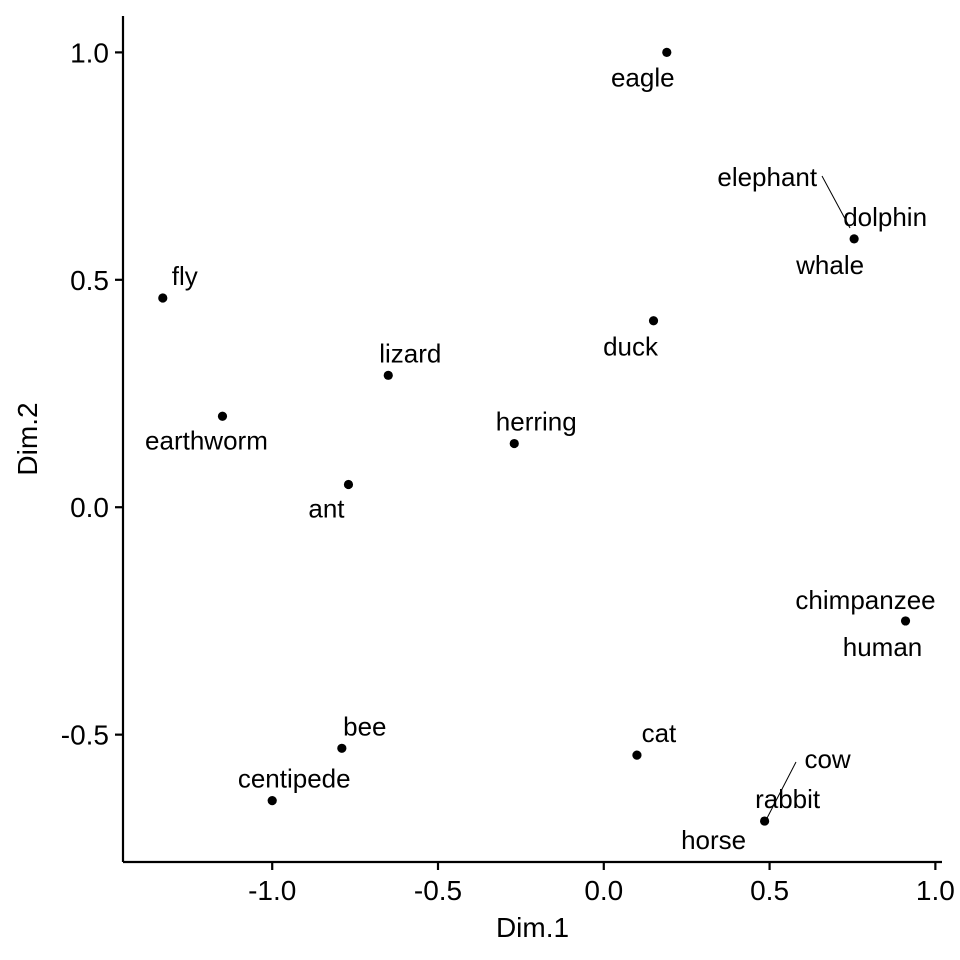 The height and width of the screenshot is (960, 960). What do you see at coordinates (935, 890) in the screenshot?
I see `x-tick-label: 1.0` at bounding box center [935, 890].